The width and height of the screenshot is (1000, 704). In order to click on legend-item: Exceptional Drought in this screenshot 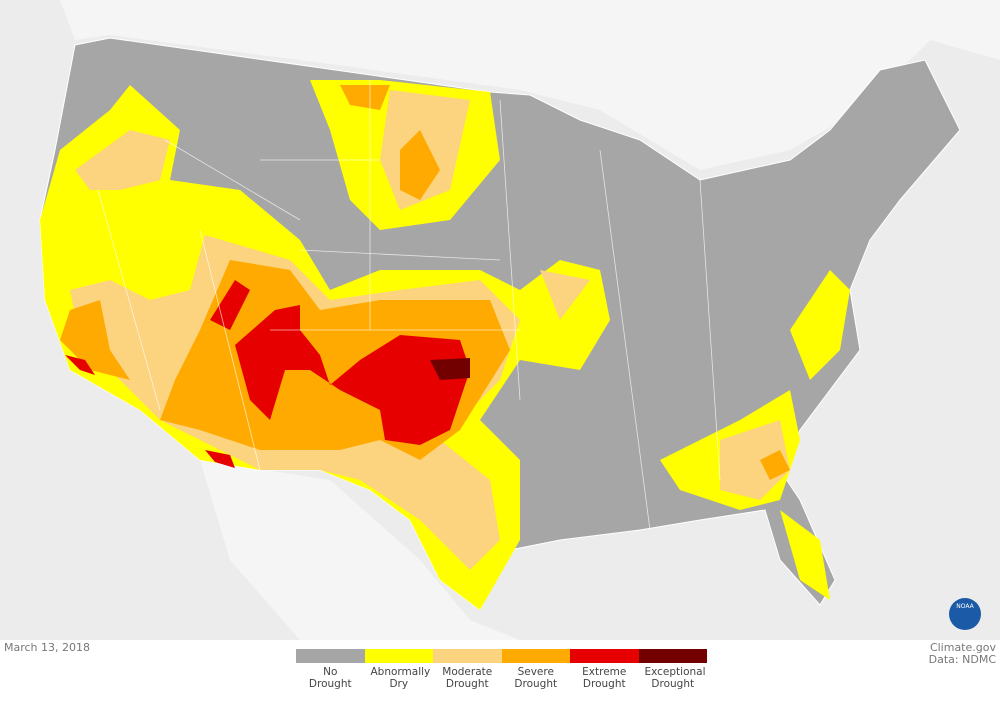, I will do `click(672, 669)`.